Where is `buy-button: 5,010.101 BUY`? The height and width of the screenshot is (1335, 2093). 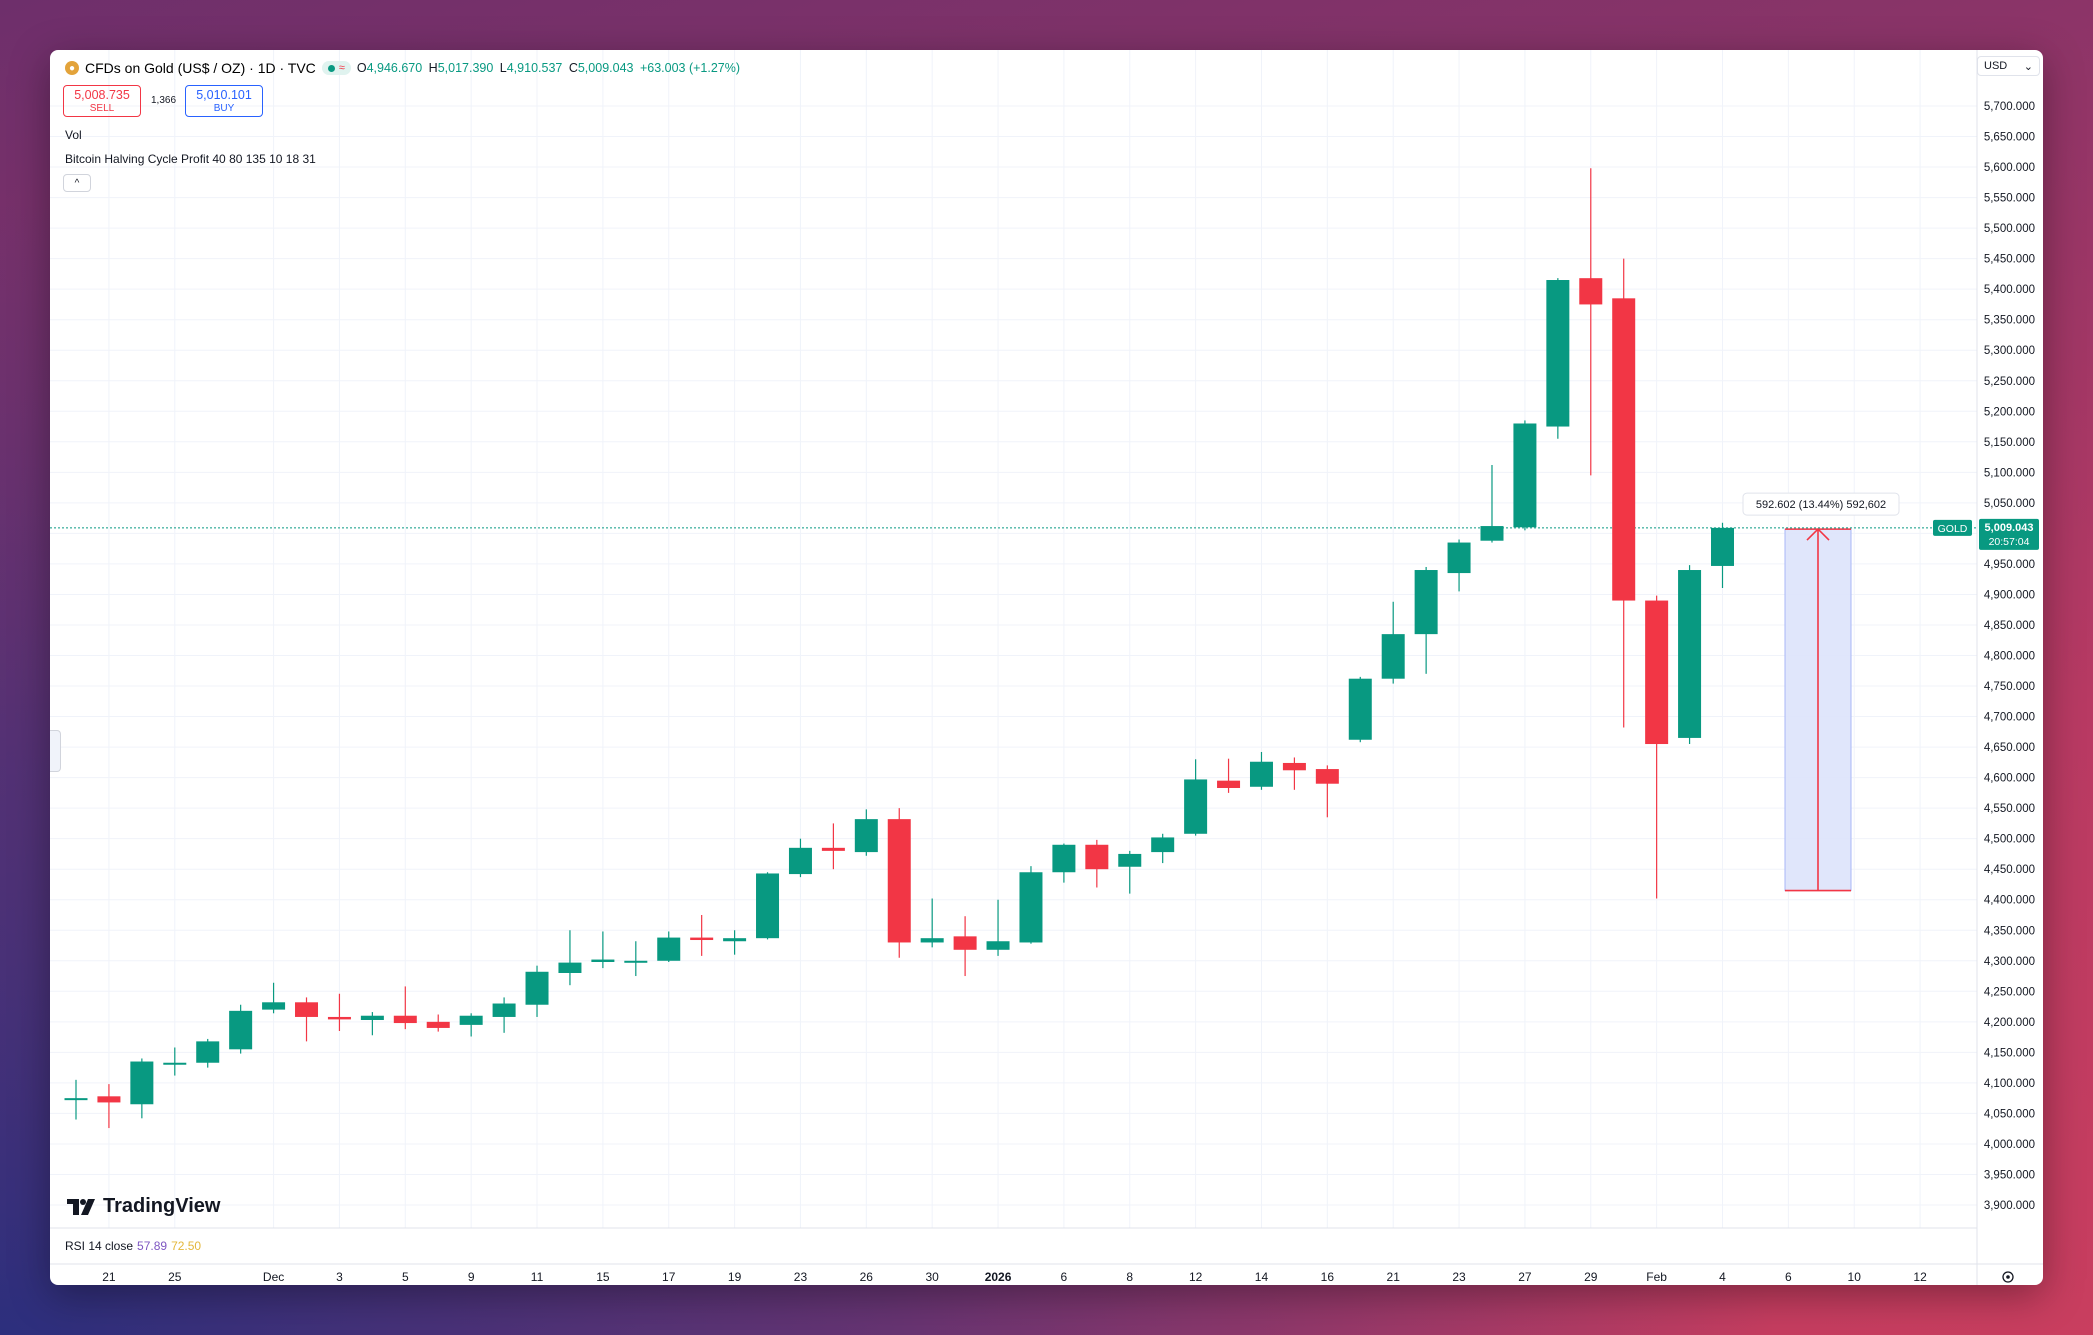 buy-button: 5,010.101 BUY is located at coordinates (224, 101).